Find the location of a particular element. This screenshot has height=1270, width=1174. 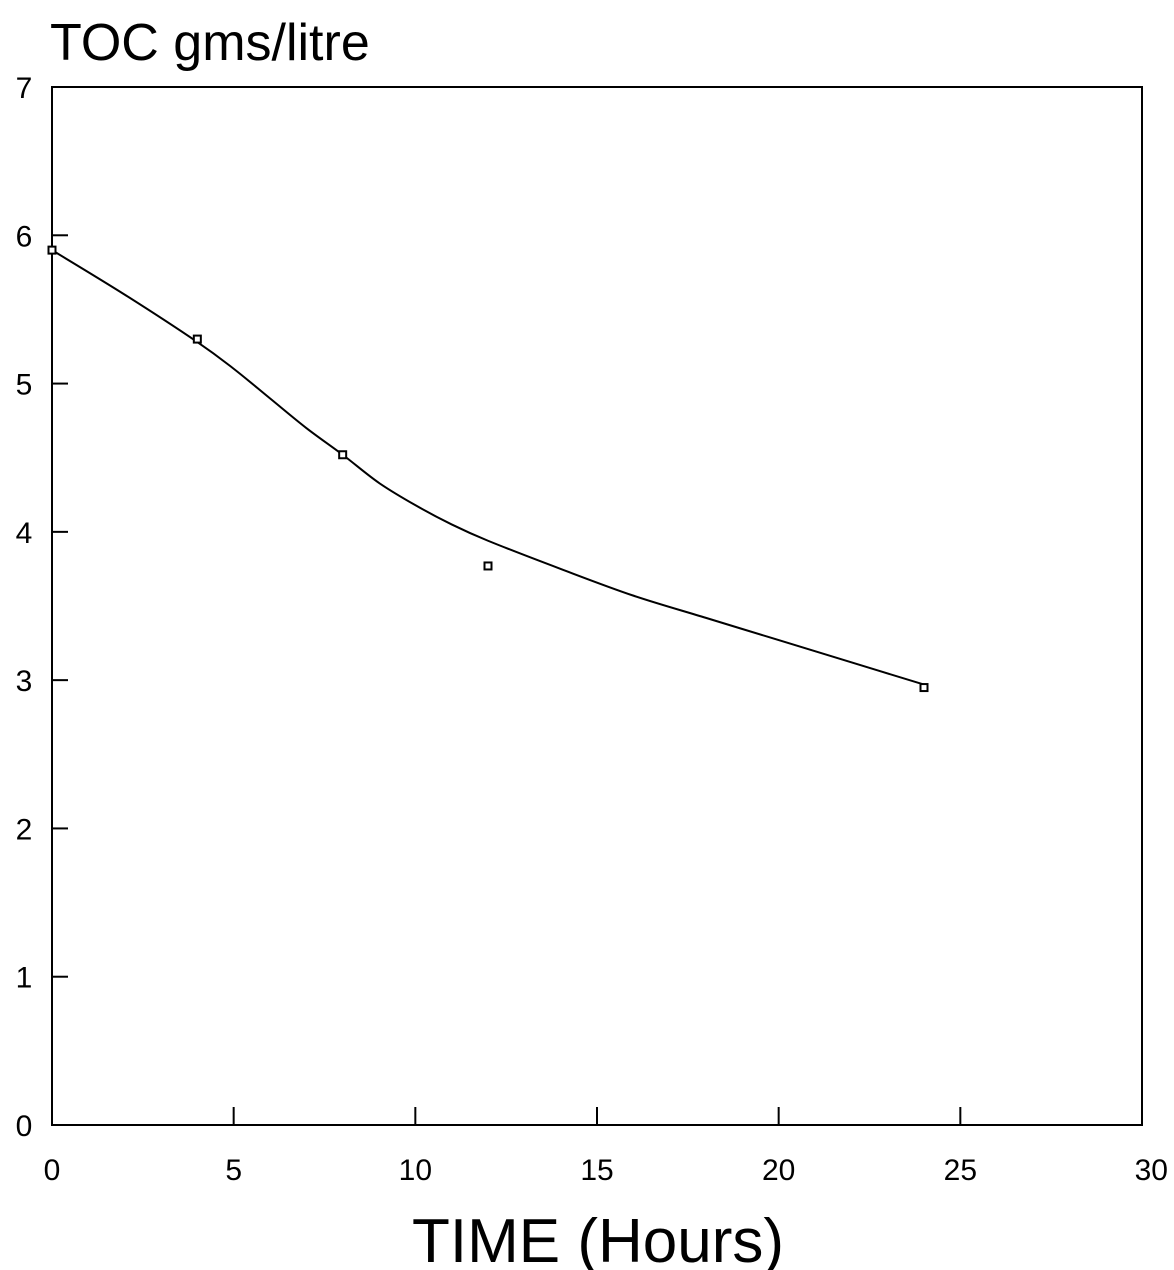

y-tick-label-4: 4 is located at coordinates (24, 533).